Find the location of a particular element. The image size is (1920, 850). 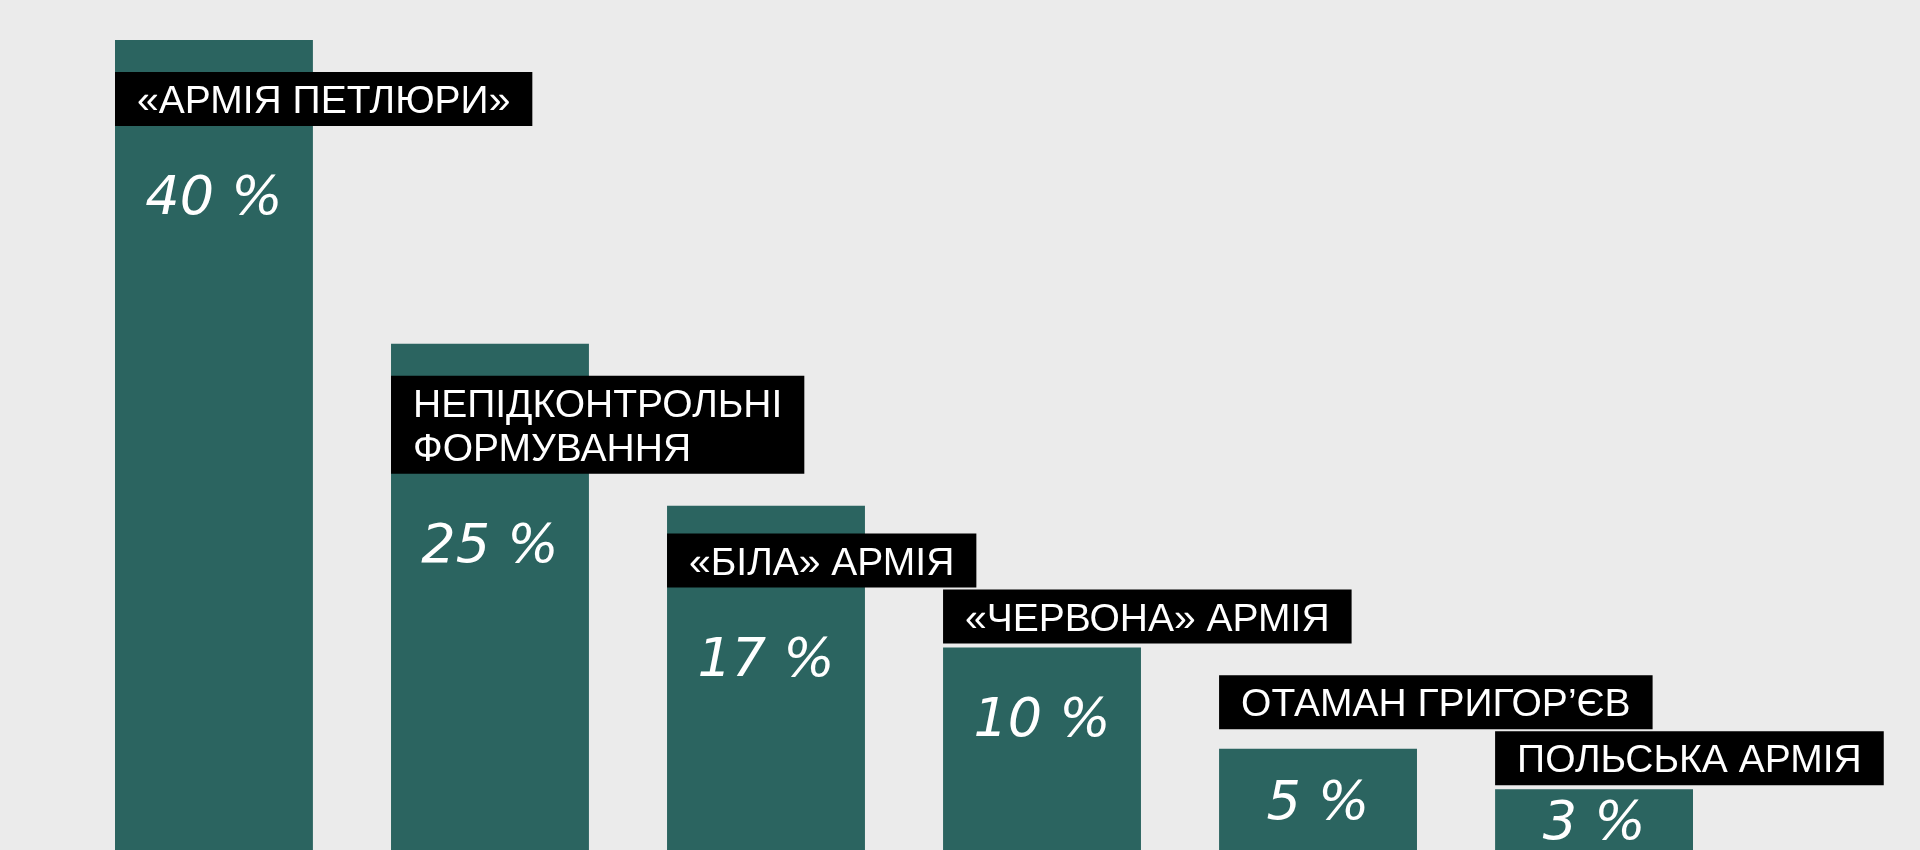

data-label: 10 % is located at coordinates (1042, 717).